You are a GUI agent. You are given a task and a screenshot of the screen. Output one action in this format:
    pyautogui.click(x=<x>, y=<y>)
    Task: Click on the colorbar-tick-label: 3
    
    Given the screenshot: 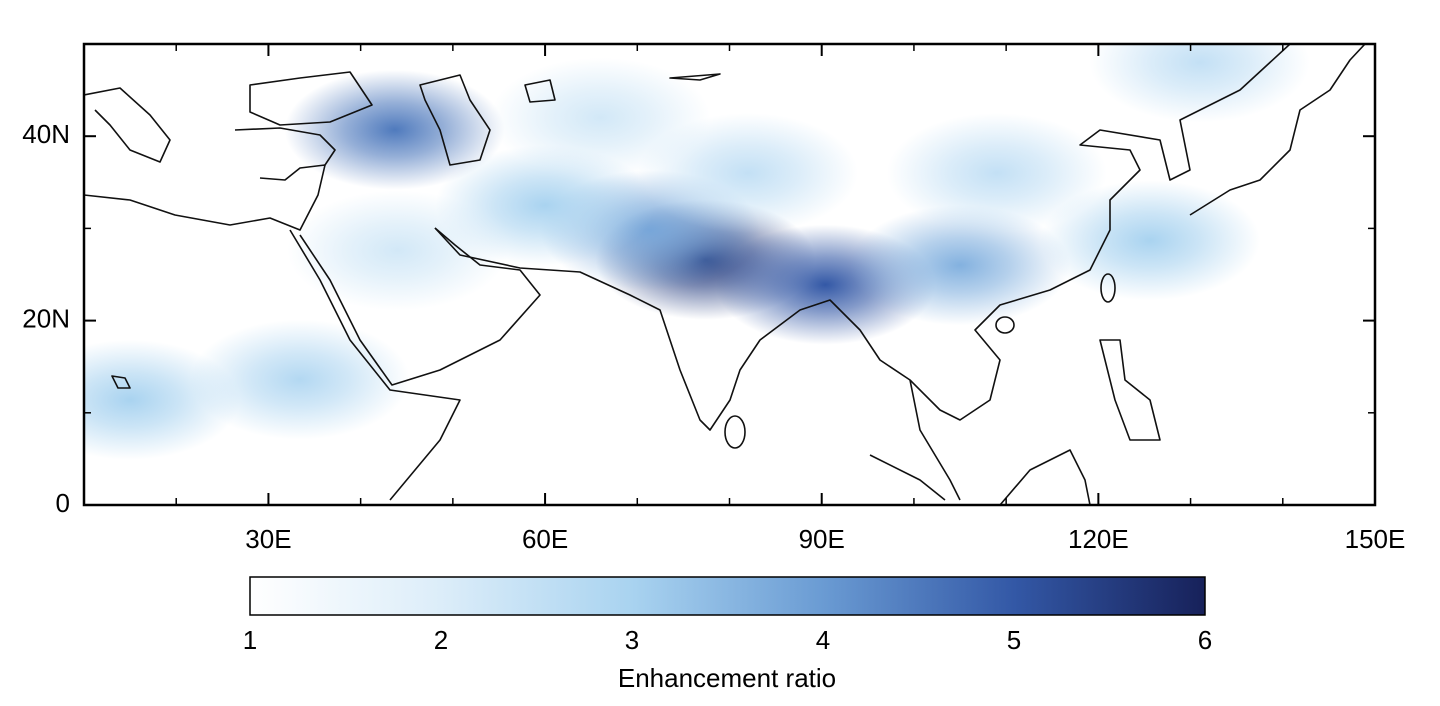 What is the action you would take?
    pyautogui.click(x=632, y=640)
    